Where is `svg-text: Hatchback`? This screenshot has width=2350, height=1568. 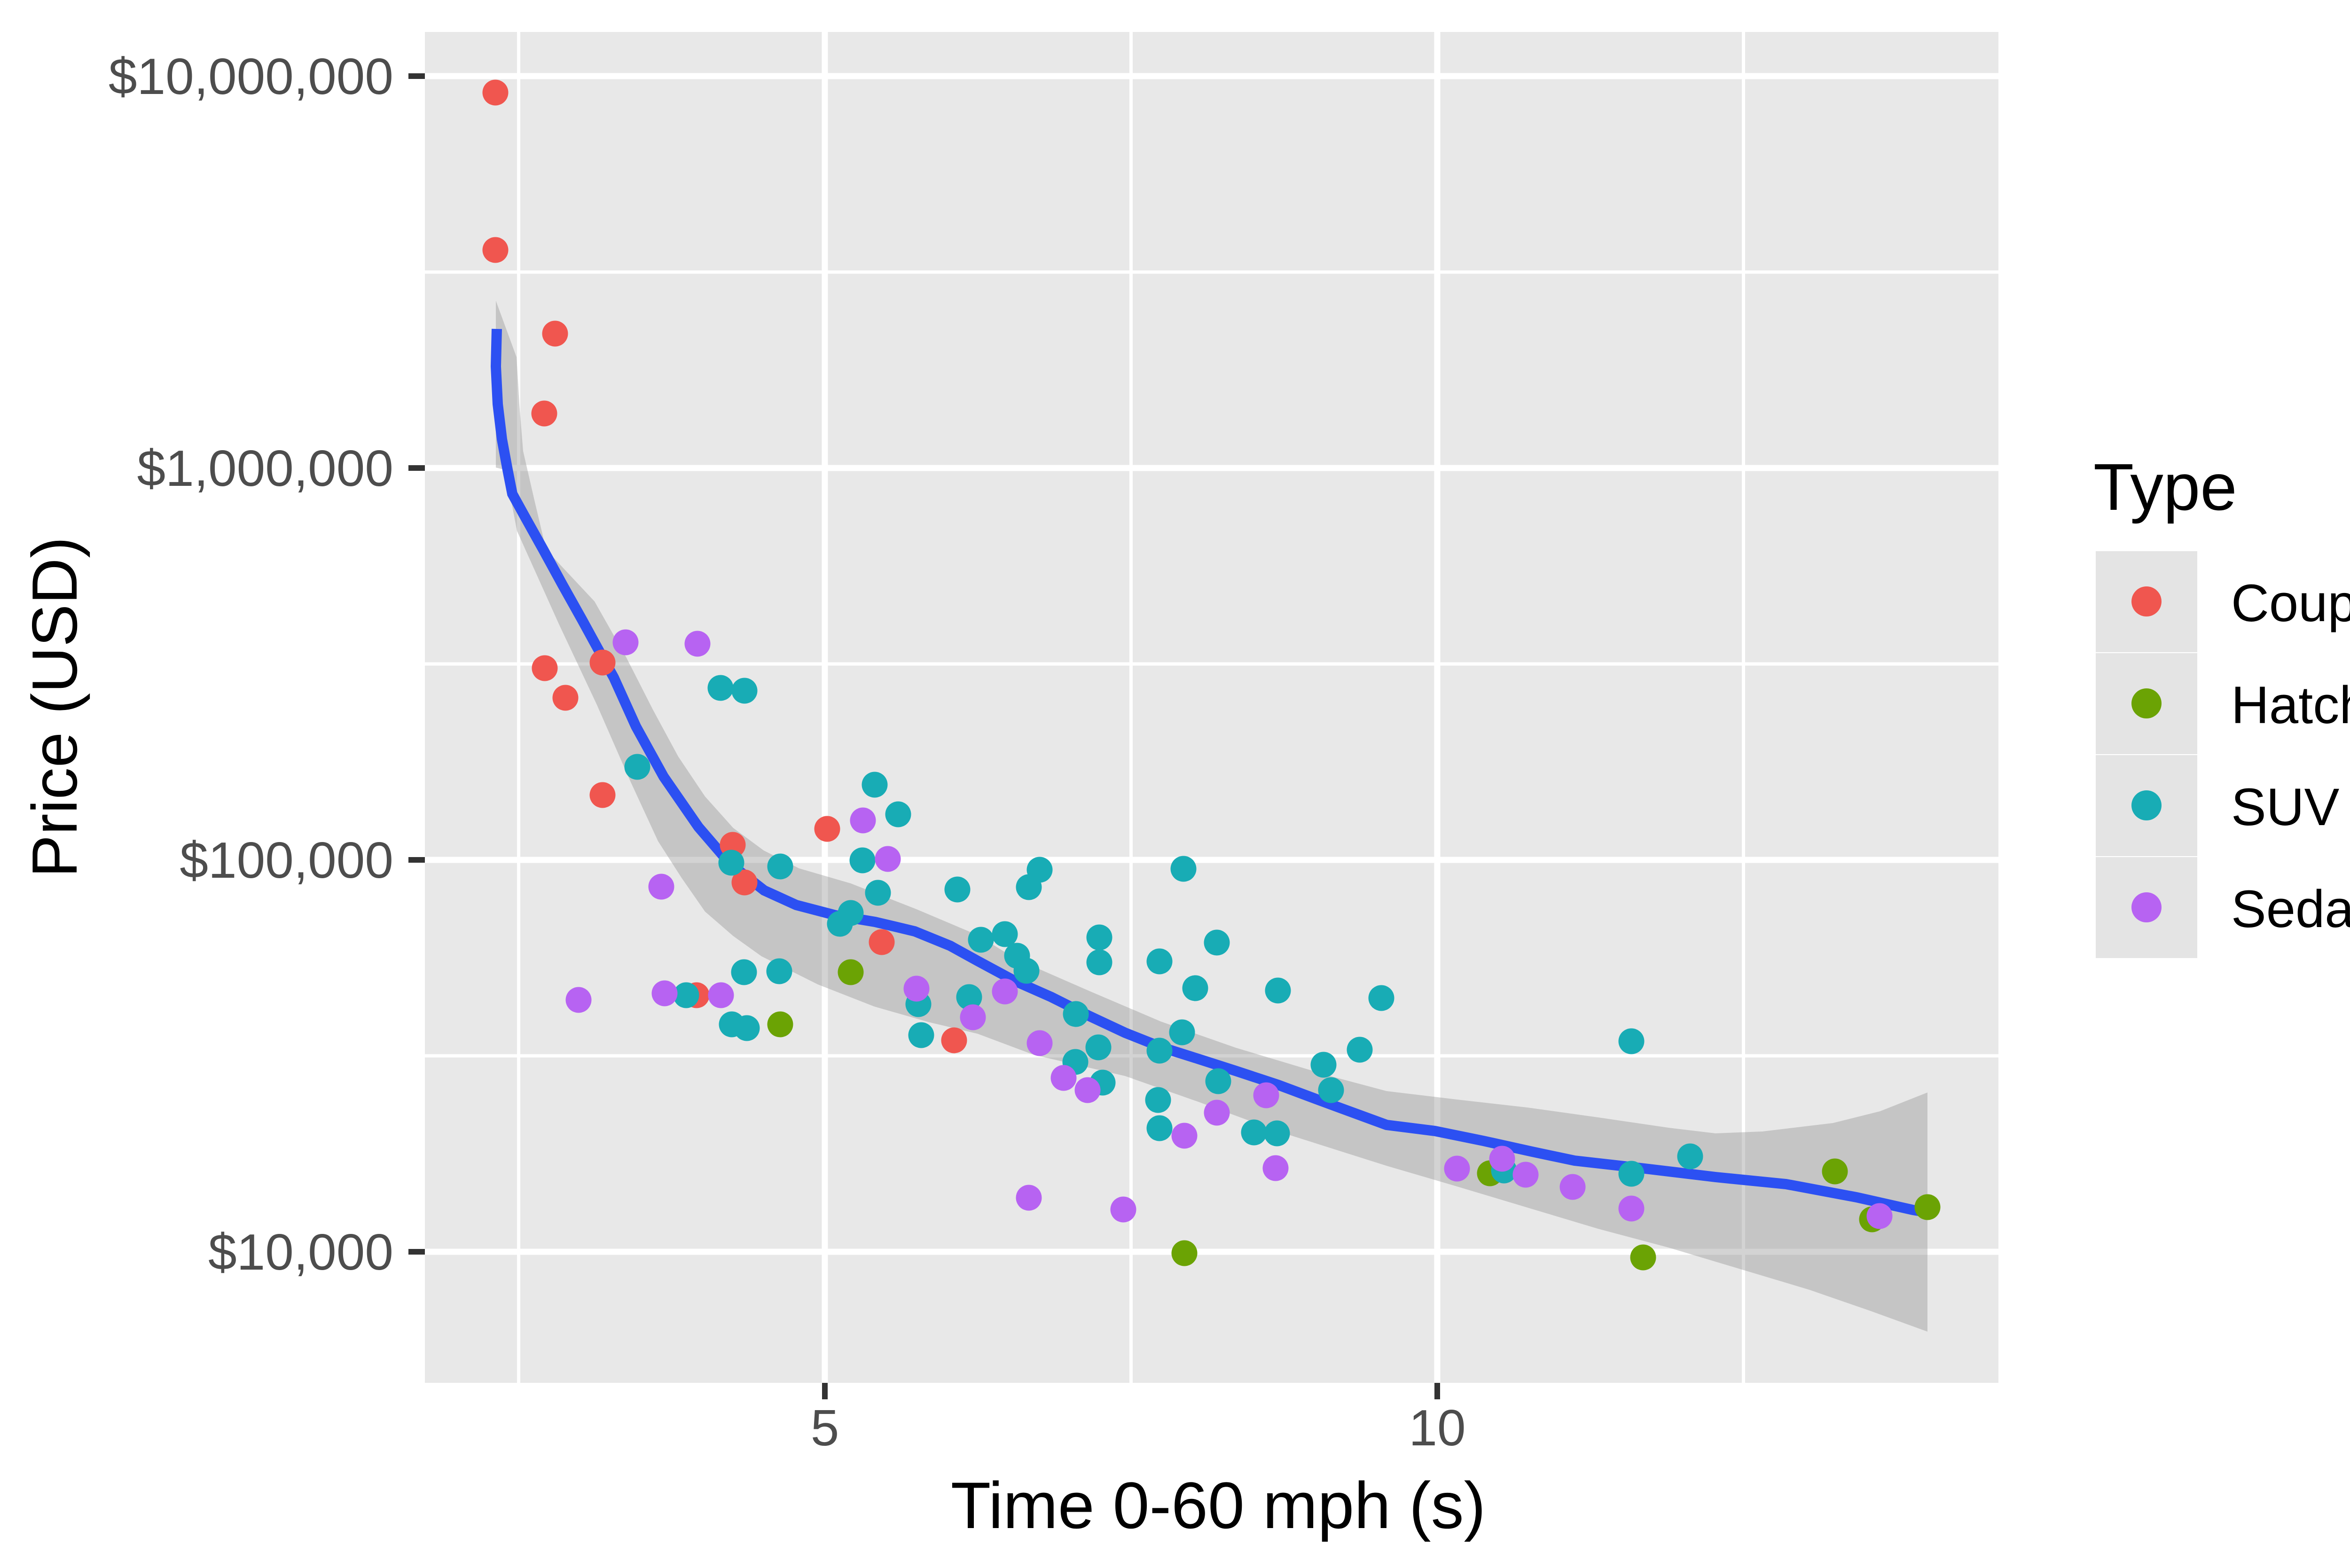
svg-text: Hatchback is located at coordinates (2290, 705).